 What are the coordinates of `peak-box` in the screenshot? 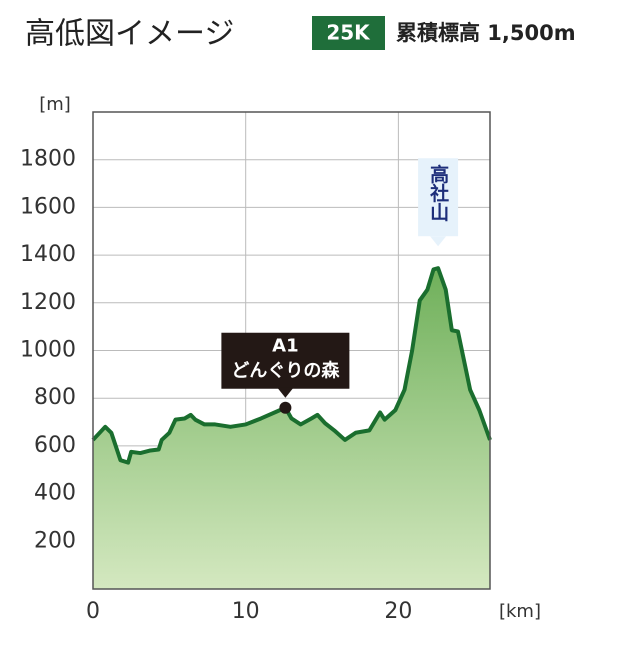 It's located at (438, 197).